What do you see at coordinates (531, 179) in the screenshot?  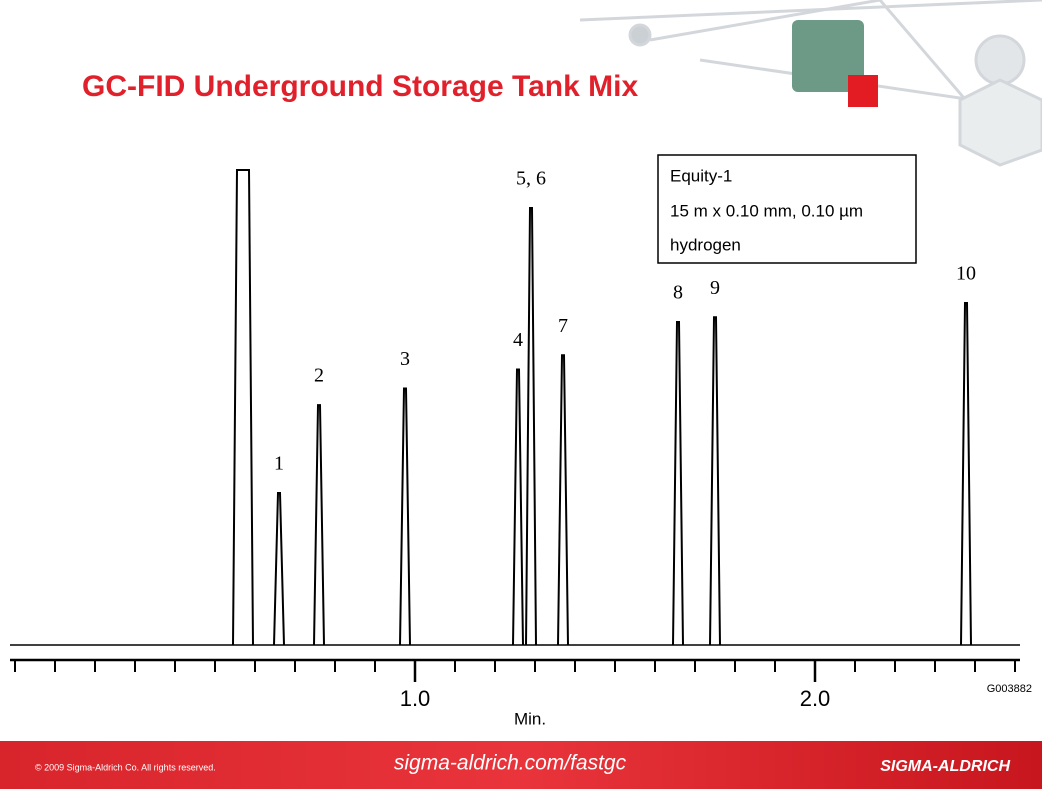 I see `peak-label: 5, 6` at bounding box center [531, 179].